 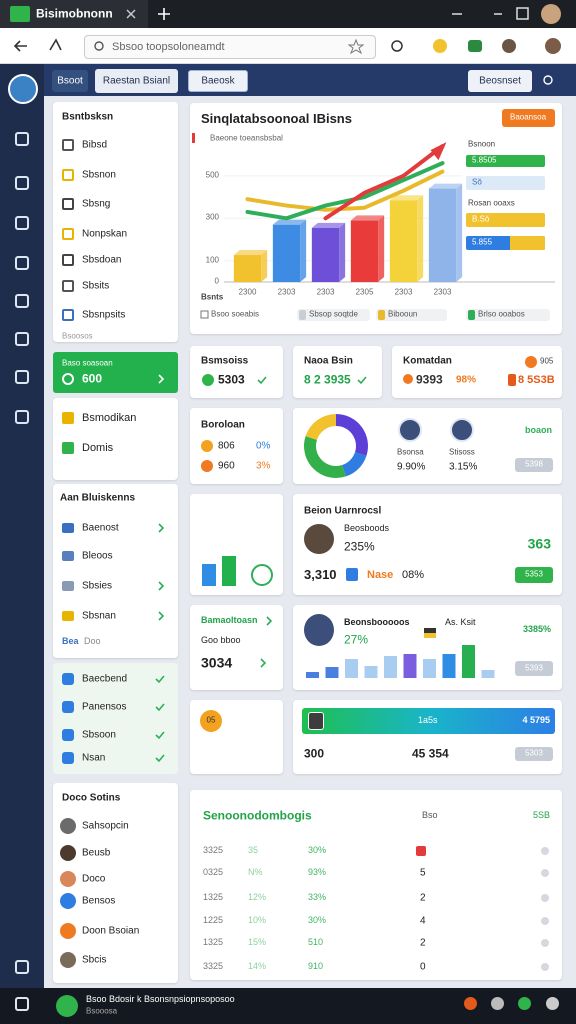 I want to click on highlight-panel, so click(x=115, y=372).